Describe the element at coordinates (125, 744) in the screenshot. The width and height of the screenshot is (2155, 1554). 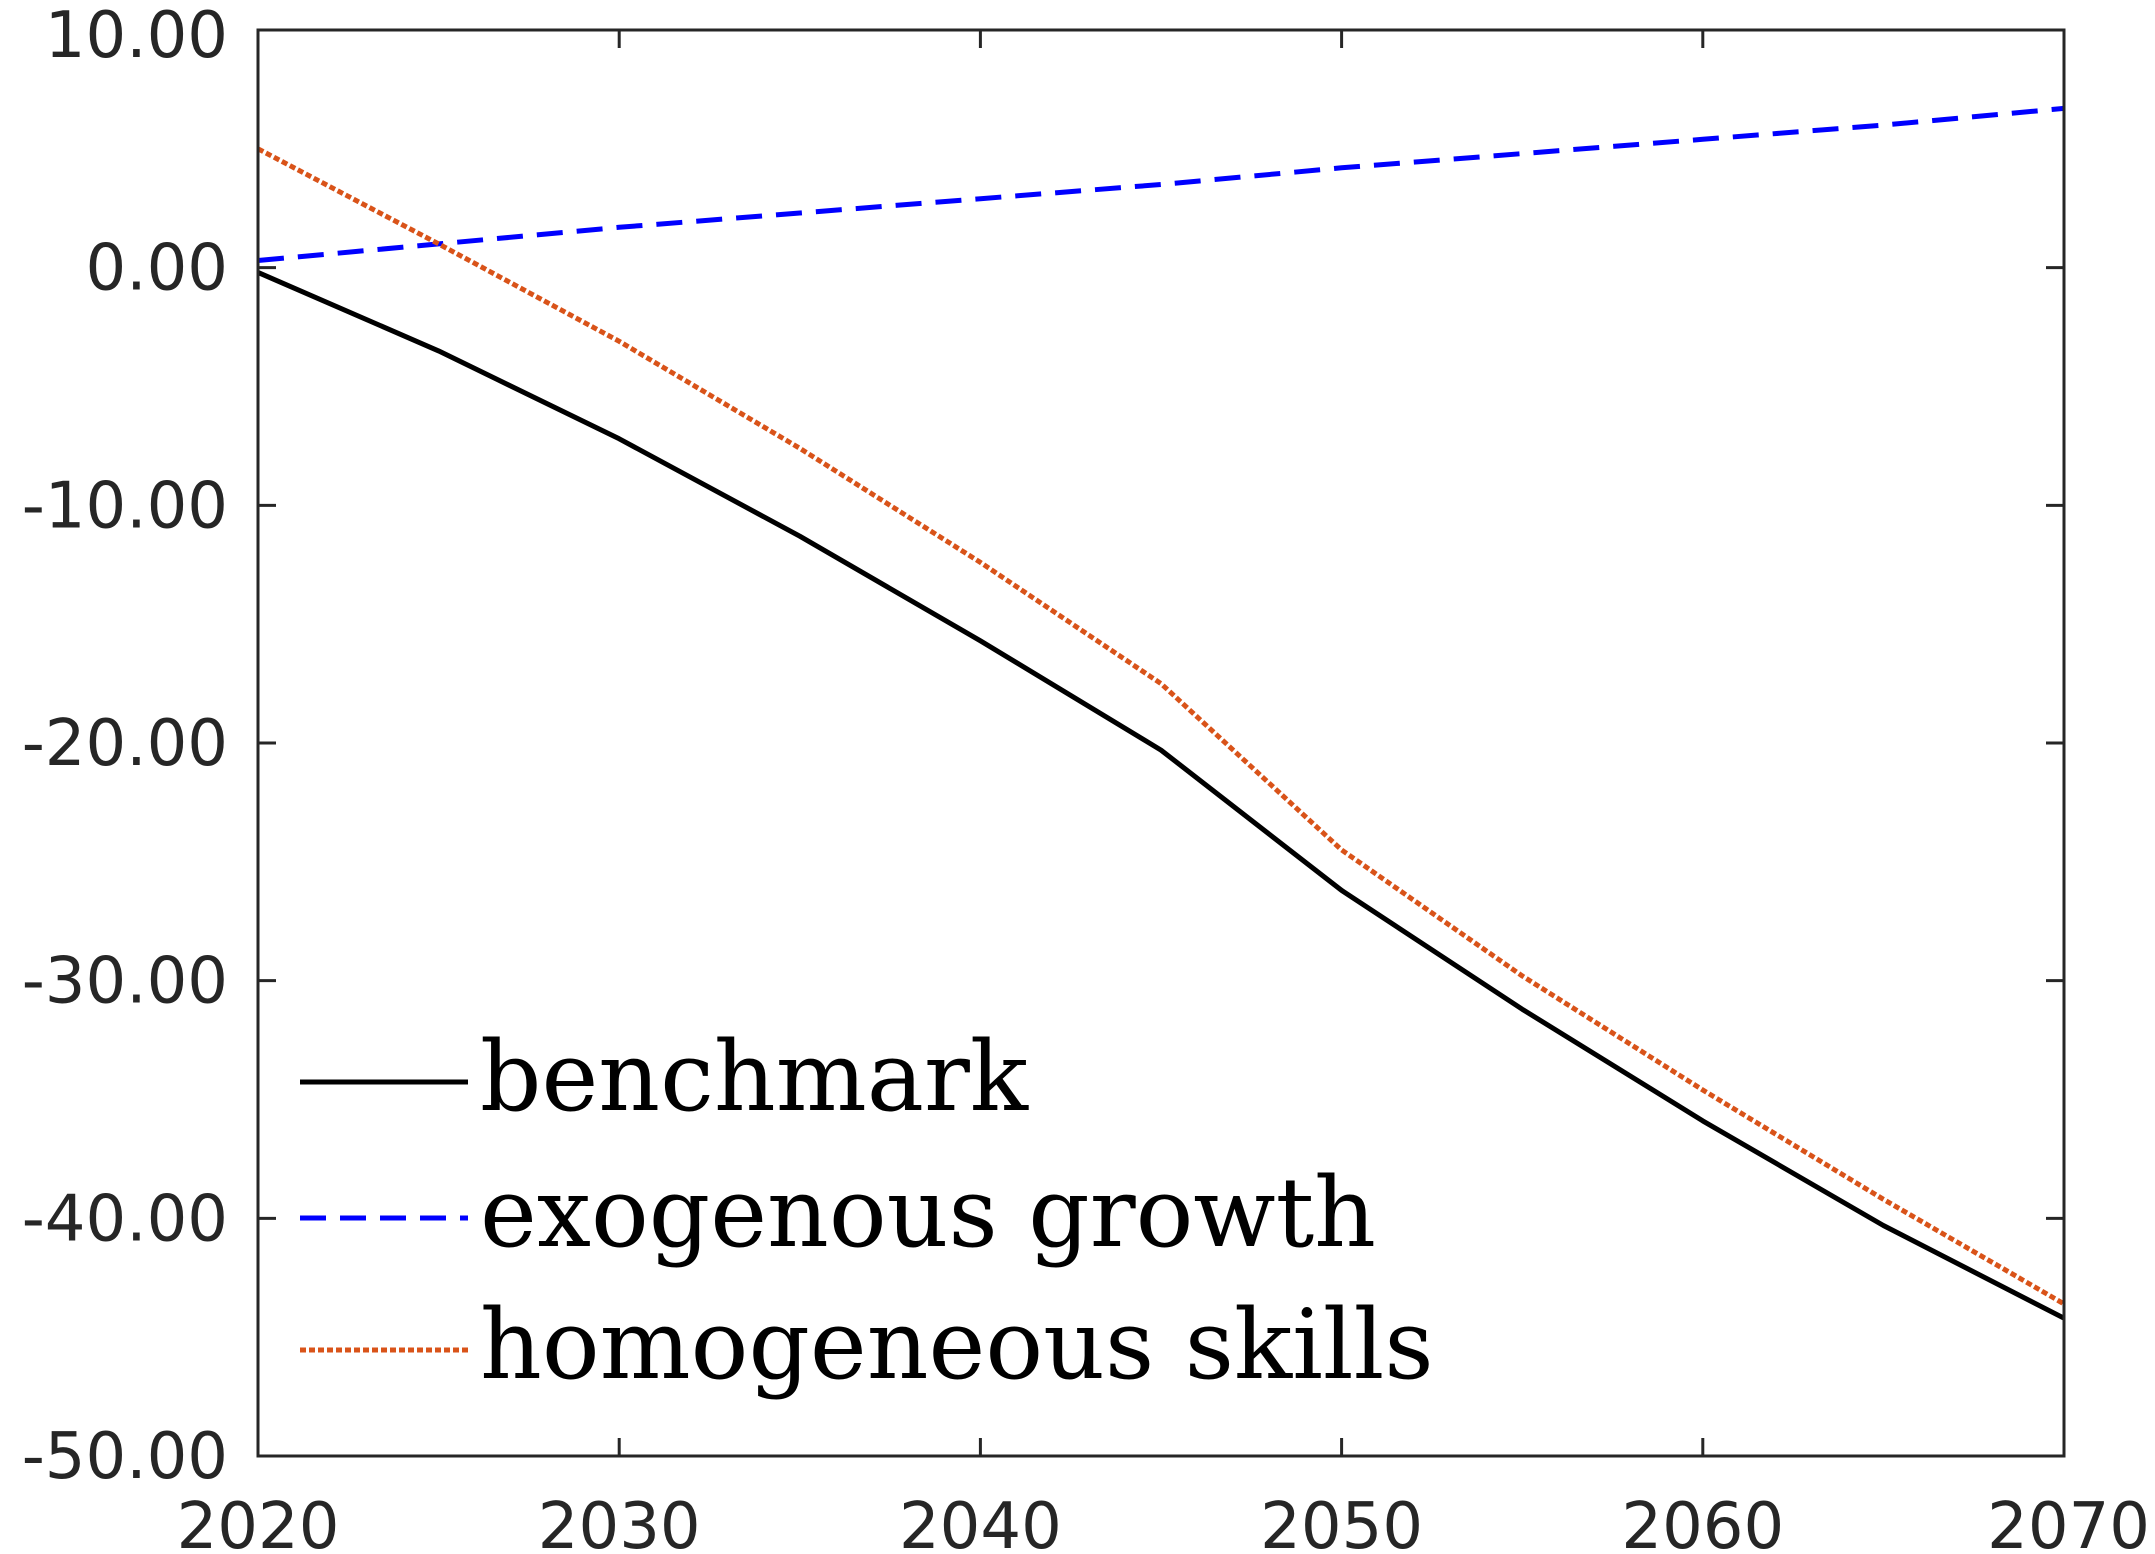
I see `y-tick-label: -20.00` at that location.